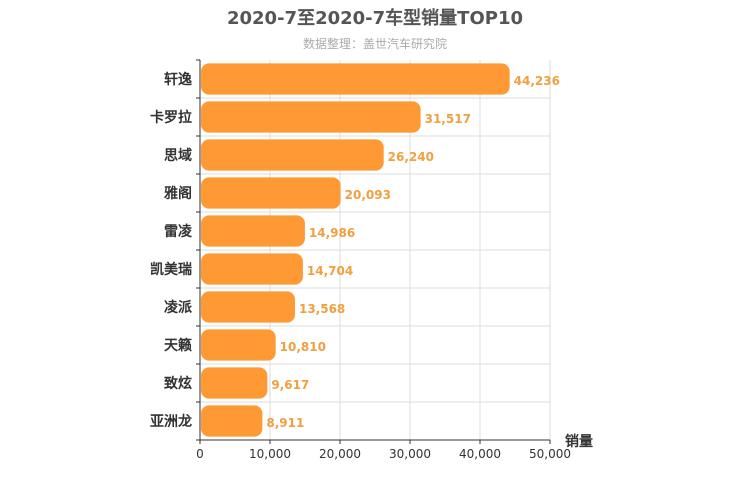  I want to click on category-label: 卡罗拉, so click(171, 117).